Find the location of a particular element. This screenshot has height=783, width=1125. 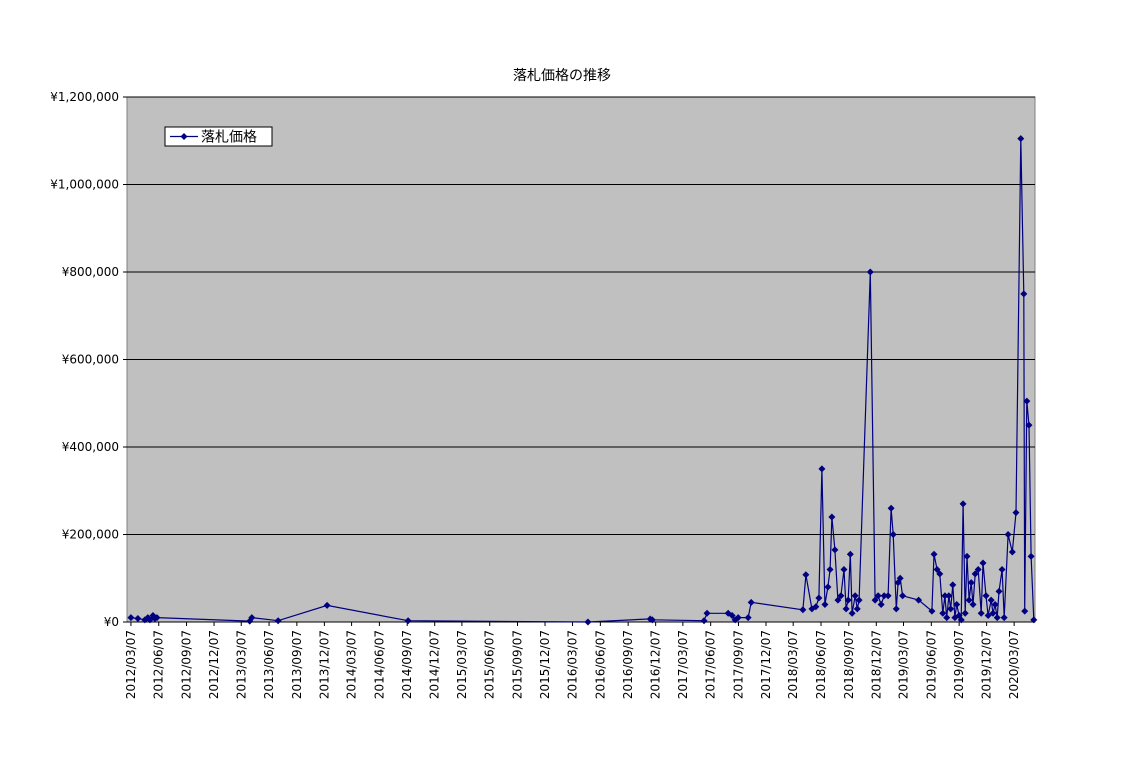

y-tick-label: ¥200,000 is located at coordinates (90, 535).